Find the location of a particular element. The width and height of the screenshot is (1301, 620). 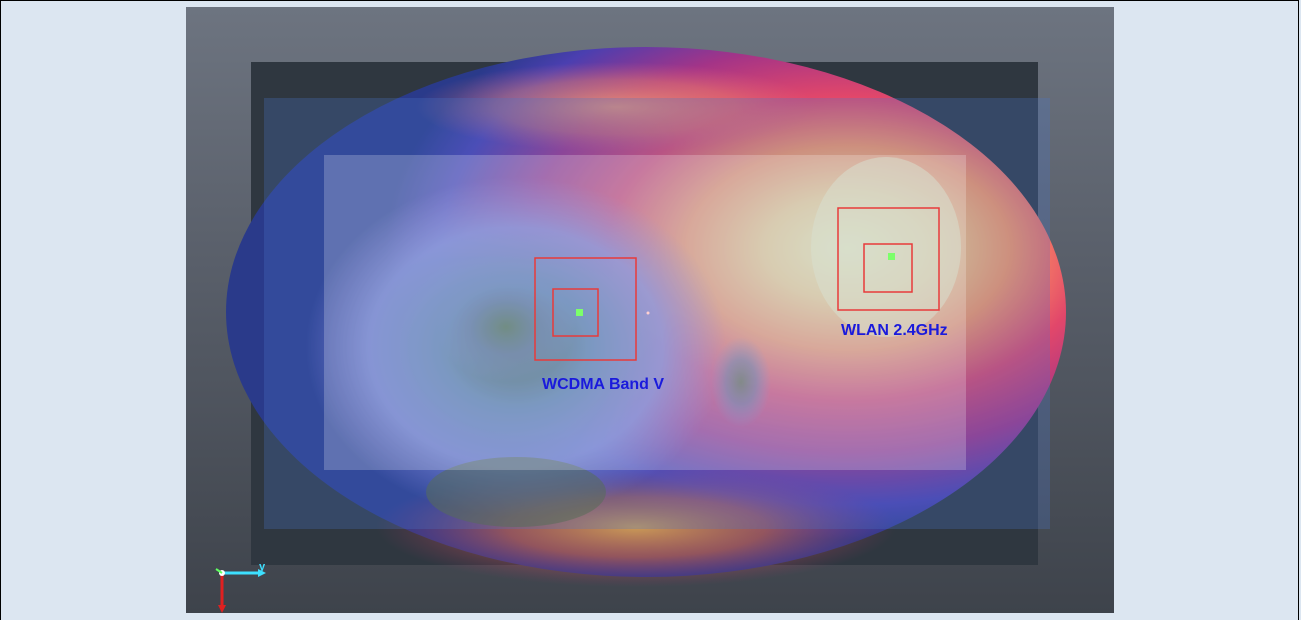

wlan-peak-marker is located at coordinates (891, 256).